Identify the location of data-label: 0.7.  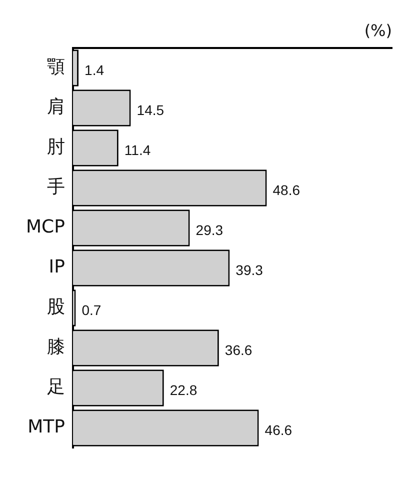
(92, 310).